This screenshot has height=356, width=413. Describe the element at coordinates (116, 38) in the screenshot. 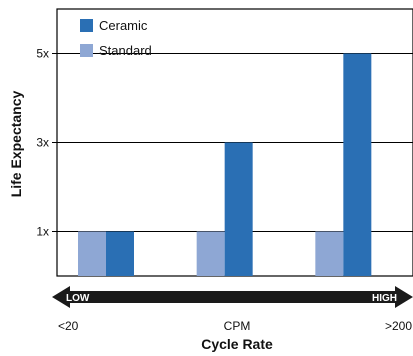

I see `legend: Ceramic Standard` at that location.